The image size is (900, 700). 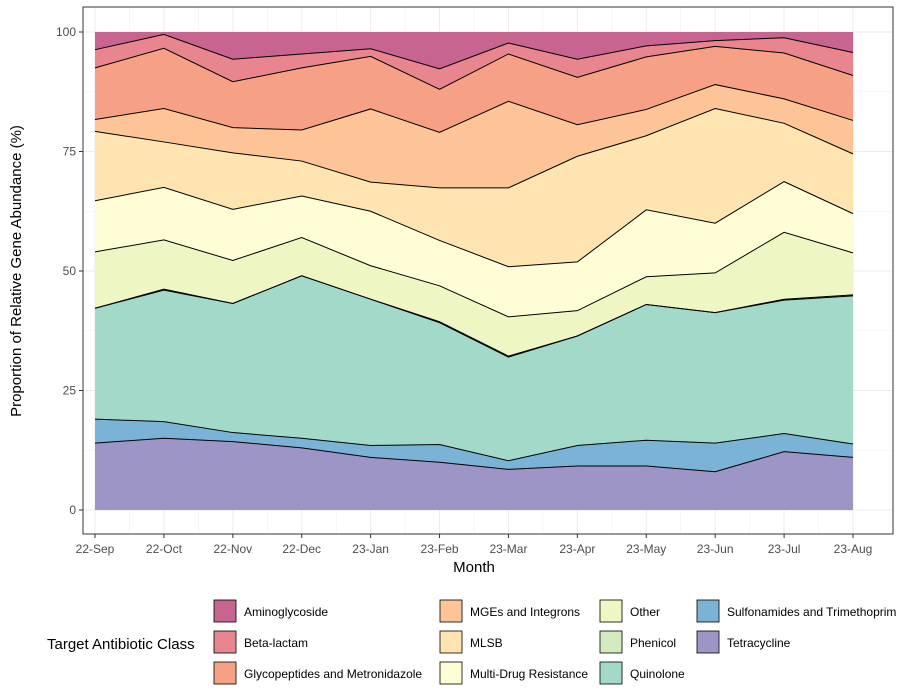 I want to click on boundary-other, so click(x=474, y=274).